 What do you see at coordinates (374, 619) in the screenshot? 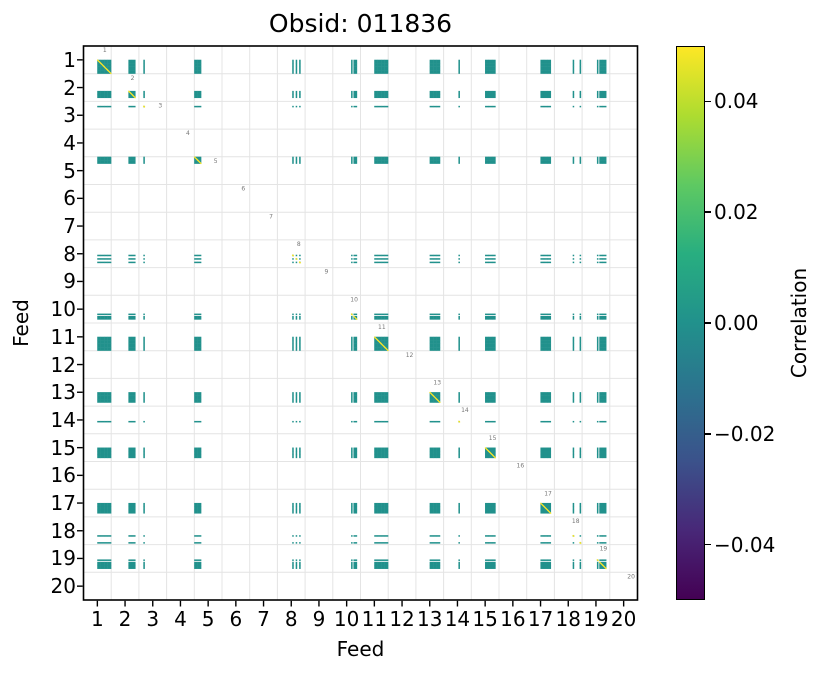
I see `x-tick-label: 11` at bounding box center [374, 619].